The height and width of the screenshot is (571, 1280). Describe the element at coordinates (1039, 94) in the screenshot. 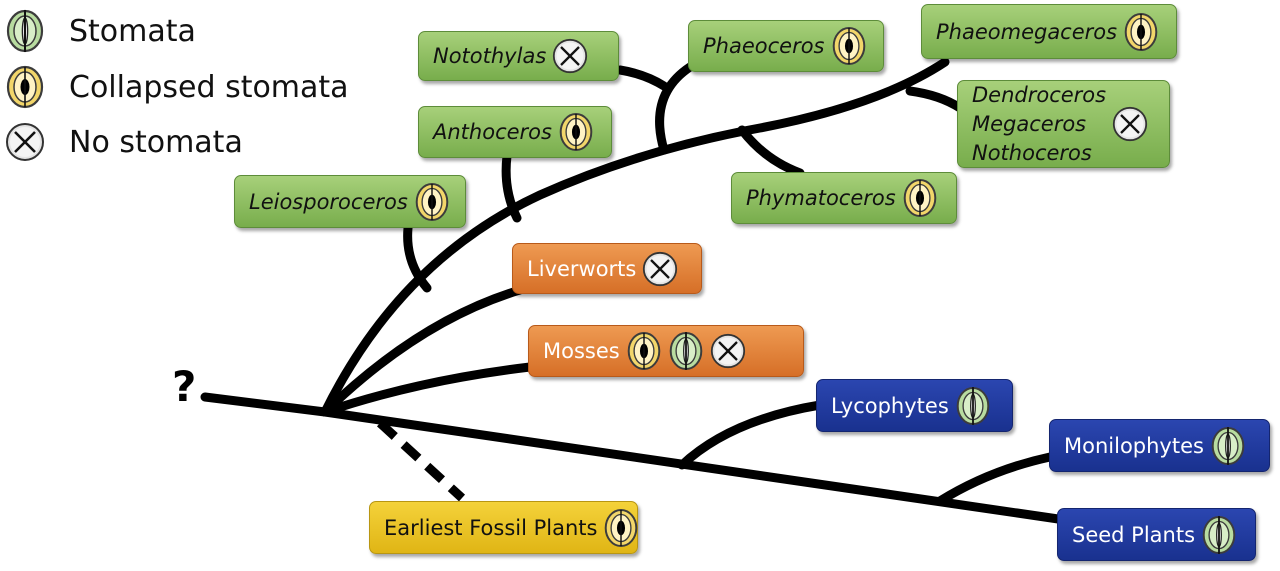

I see `taxon-label: Dendroceros` at that location.